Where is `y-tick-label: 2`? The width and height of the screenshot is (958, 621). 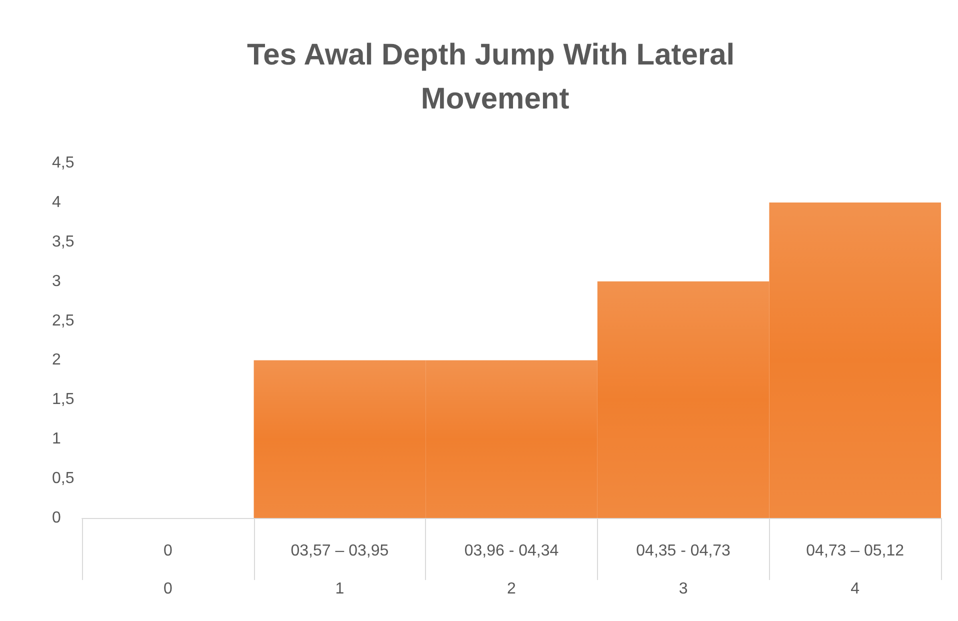
y-tick-label: 2 is located at coordinates (56, 360).